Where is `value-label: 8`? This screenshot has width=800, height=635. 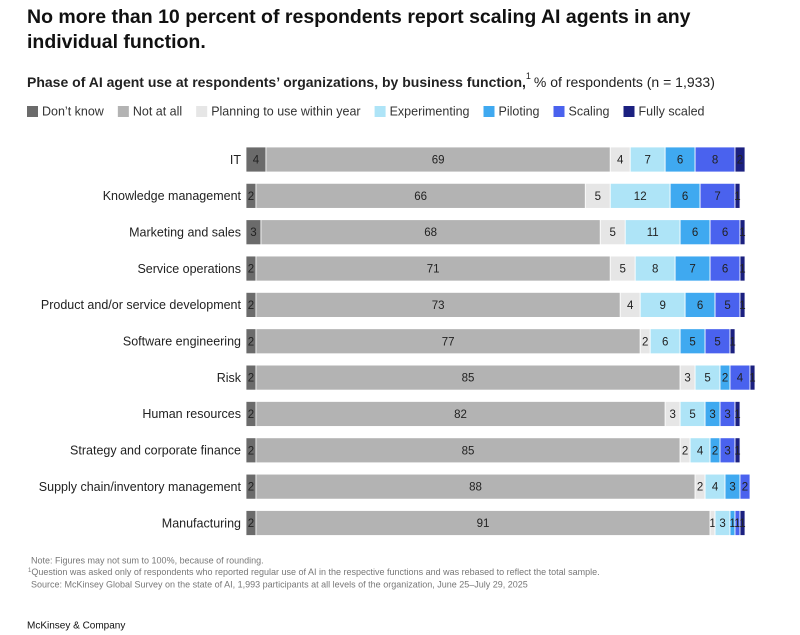
value-label: 8 is located at coordinates (655, 270).